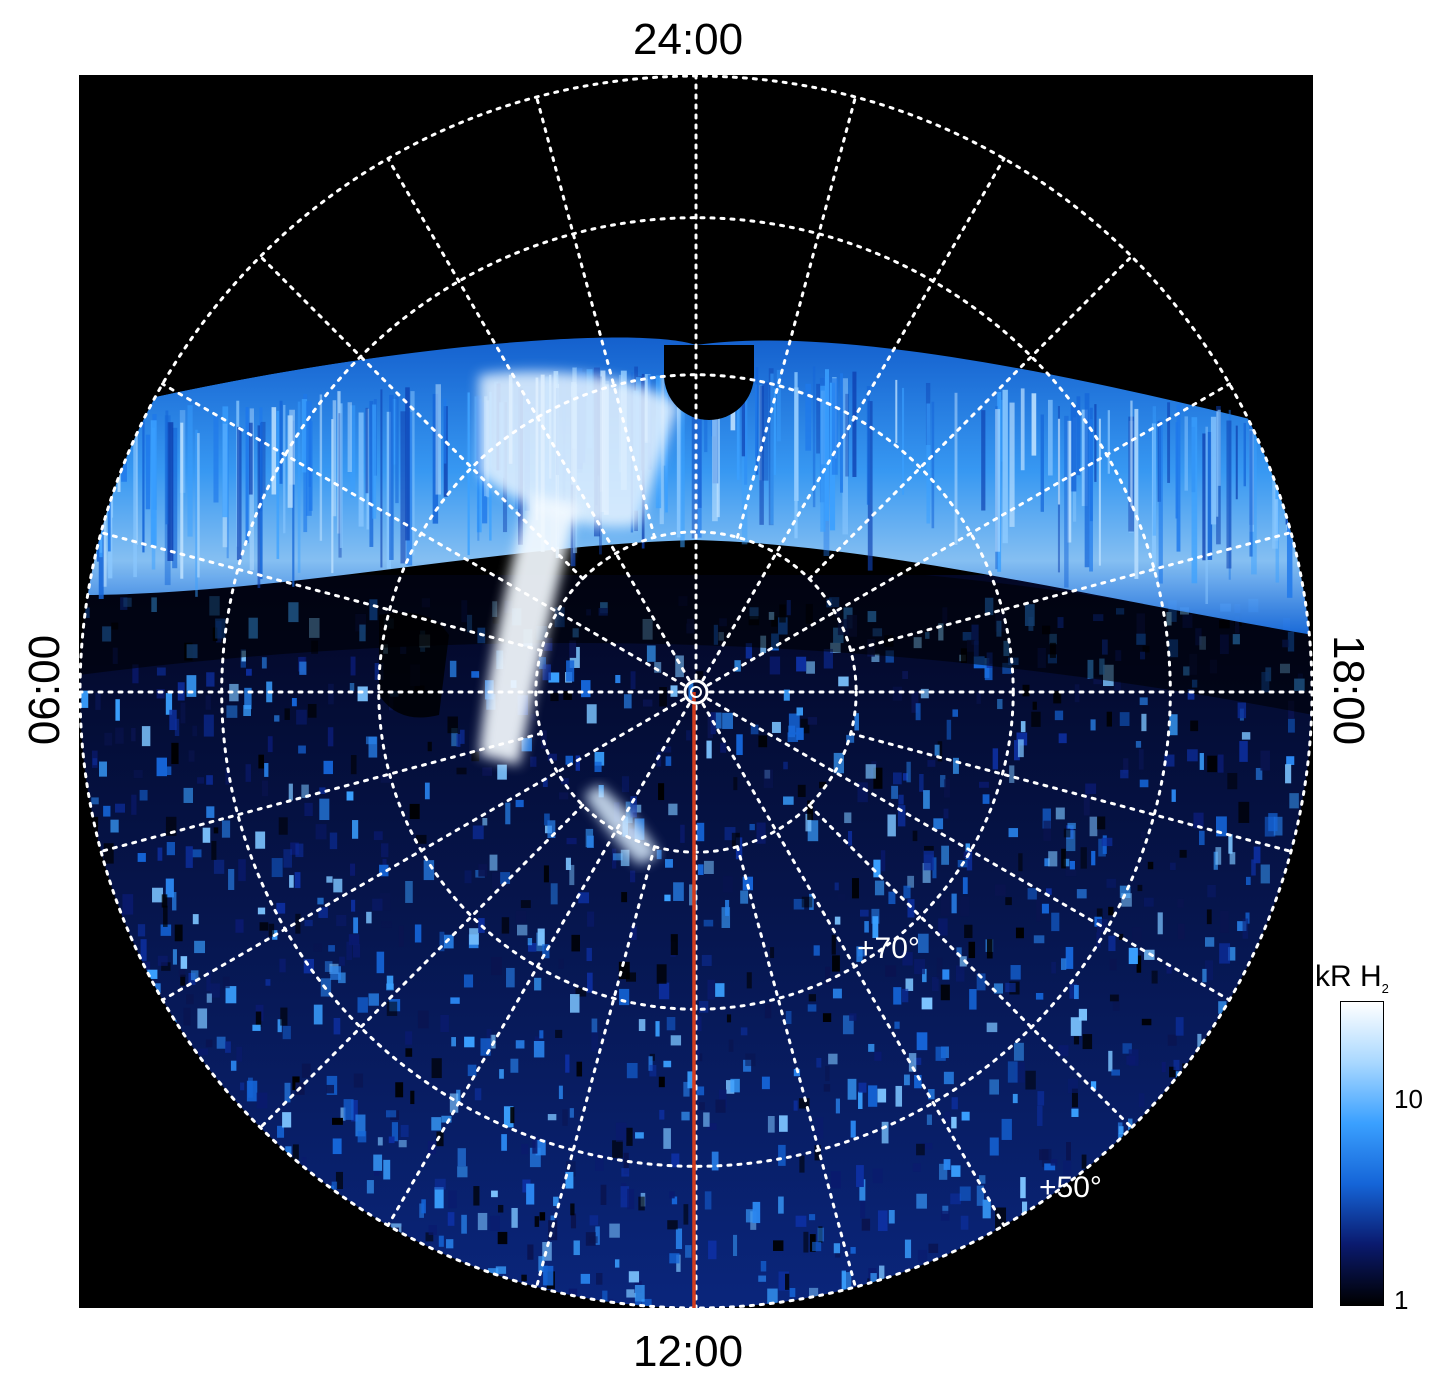 The image size is (1447, 1384). What do you see at coordinates (579, 449) in the screenshot?
I see `bright-spot` at bounding box center [579, 449].